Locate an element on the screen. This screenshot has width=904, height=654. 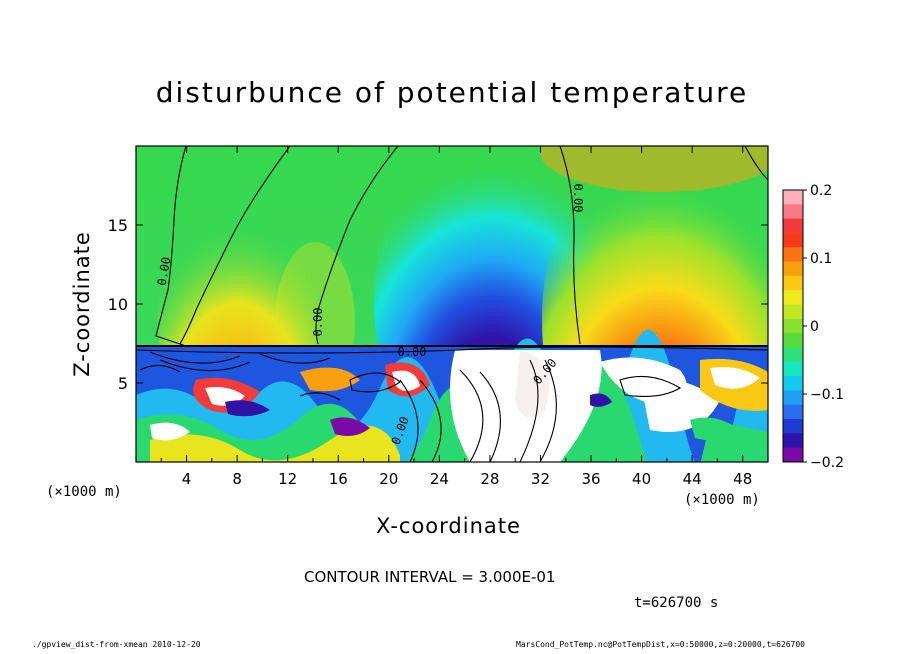
x-tick-label: 8 is located at coordinates (237, 479).